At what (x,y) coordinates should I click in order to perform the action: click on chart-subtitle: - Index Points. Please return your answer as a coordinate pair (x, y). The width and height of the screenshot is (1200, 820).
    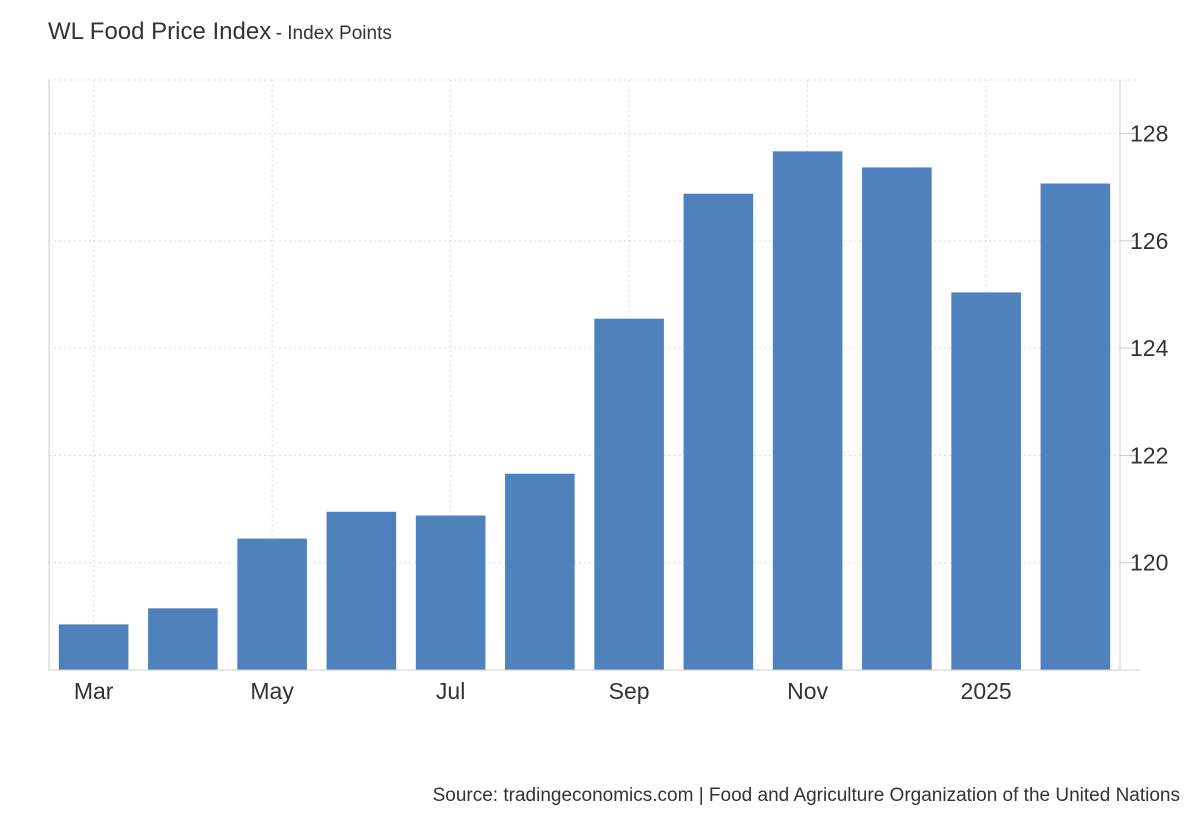
    Looking at the image, I should click on (333, 33).